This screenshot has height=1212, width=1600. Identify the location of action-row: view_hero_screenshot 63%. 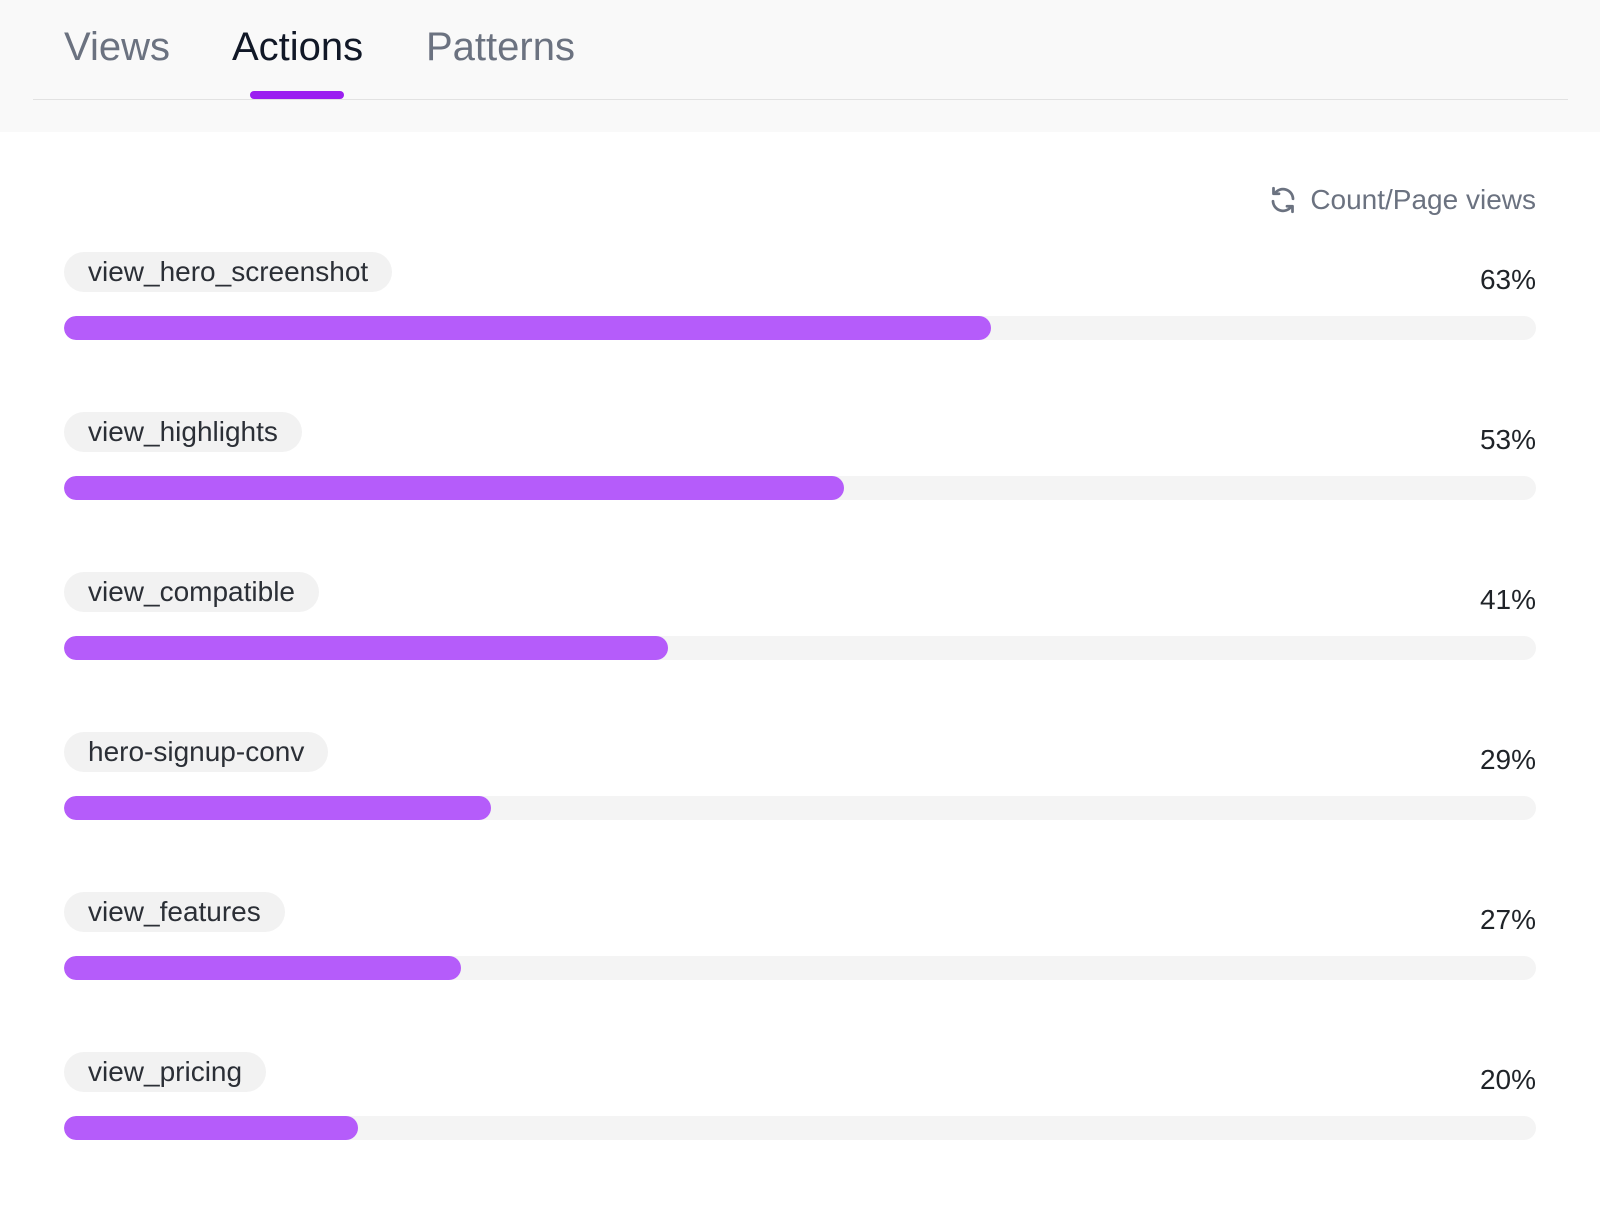
(800, 332).